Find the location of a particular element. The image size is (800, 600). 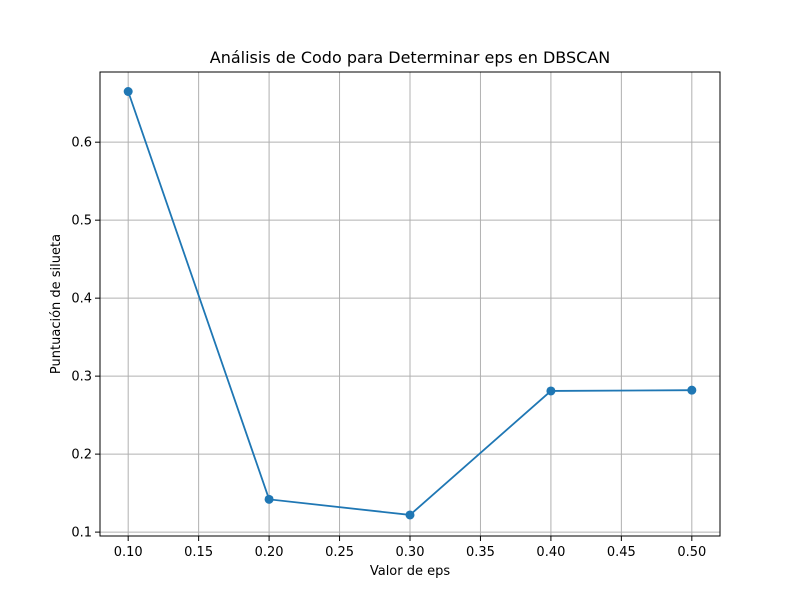

y-tick-label: 0.4 is located at coordinates (81, 299).